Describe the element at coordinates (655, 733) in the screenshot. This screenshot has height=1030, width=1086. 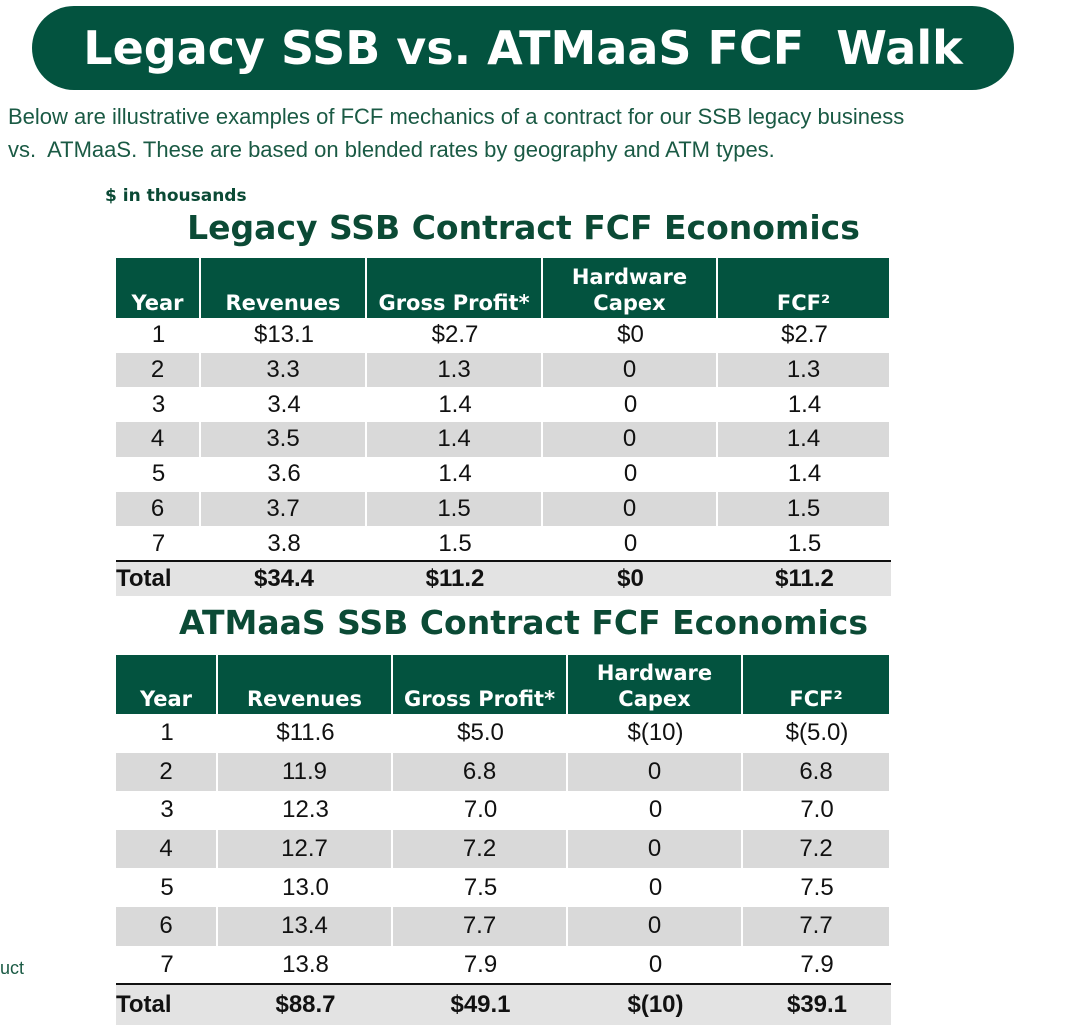
I see `table-cell: $(10)` at that location.